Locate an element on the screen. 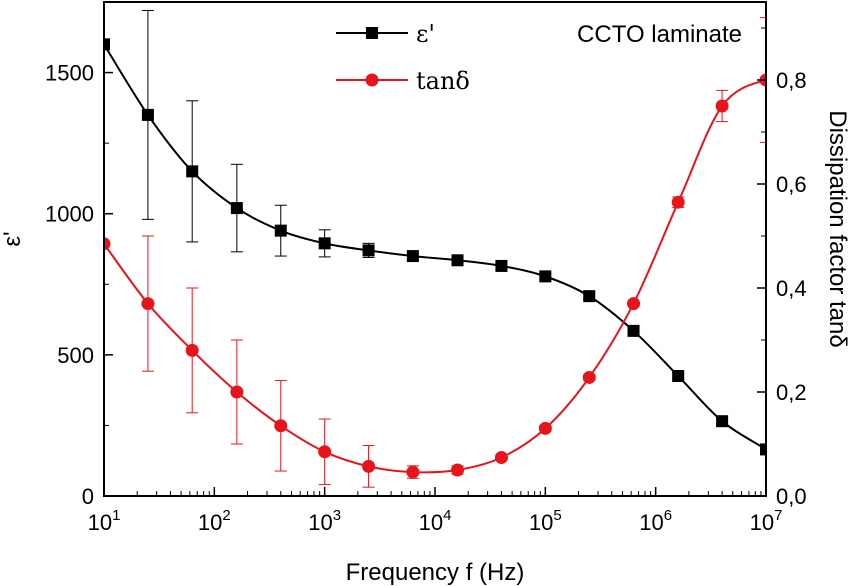  x-tick-label: 10⁴ is located at coordinates (435, 521).